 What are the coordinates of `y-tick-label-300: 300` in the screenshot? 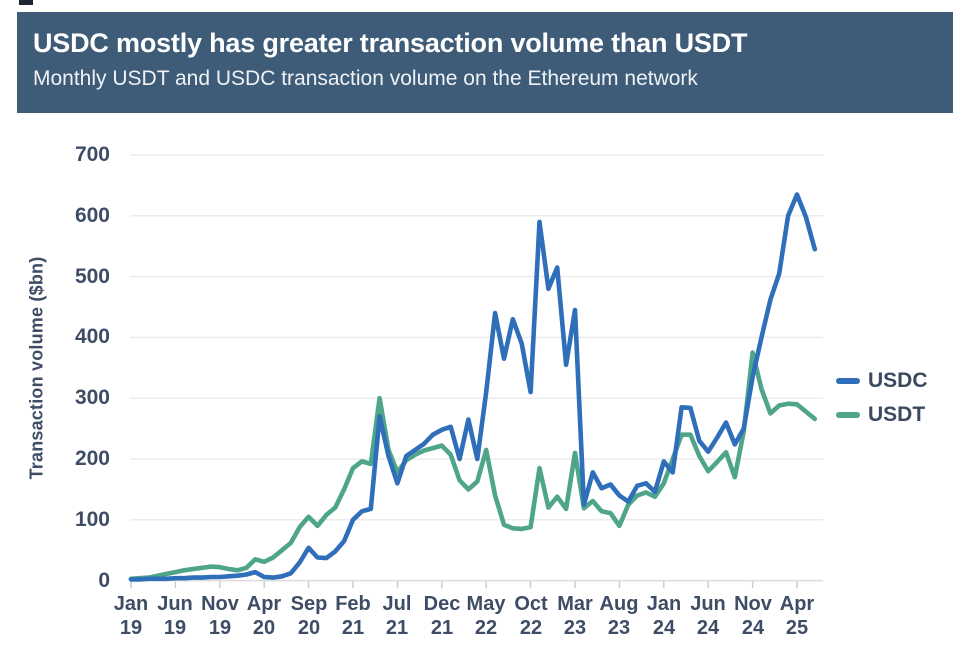 It's located at (92, 397).